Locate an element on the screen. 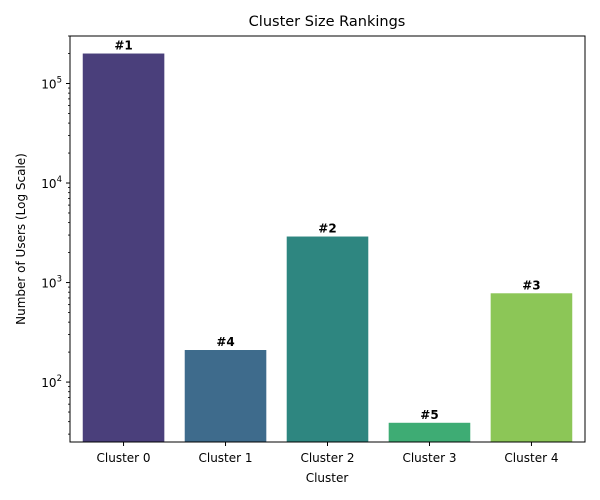 The height and width of the screenshot is (500, 600). y-tick-label-2: 10⁴ is located at coordinates (51, 183).